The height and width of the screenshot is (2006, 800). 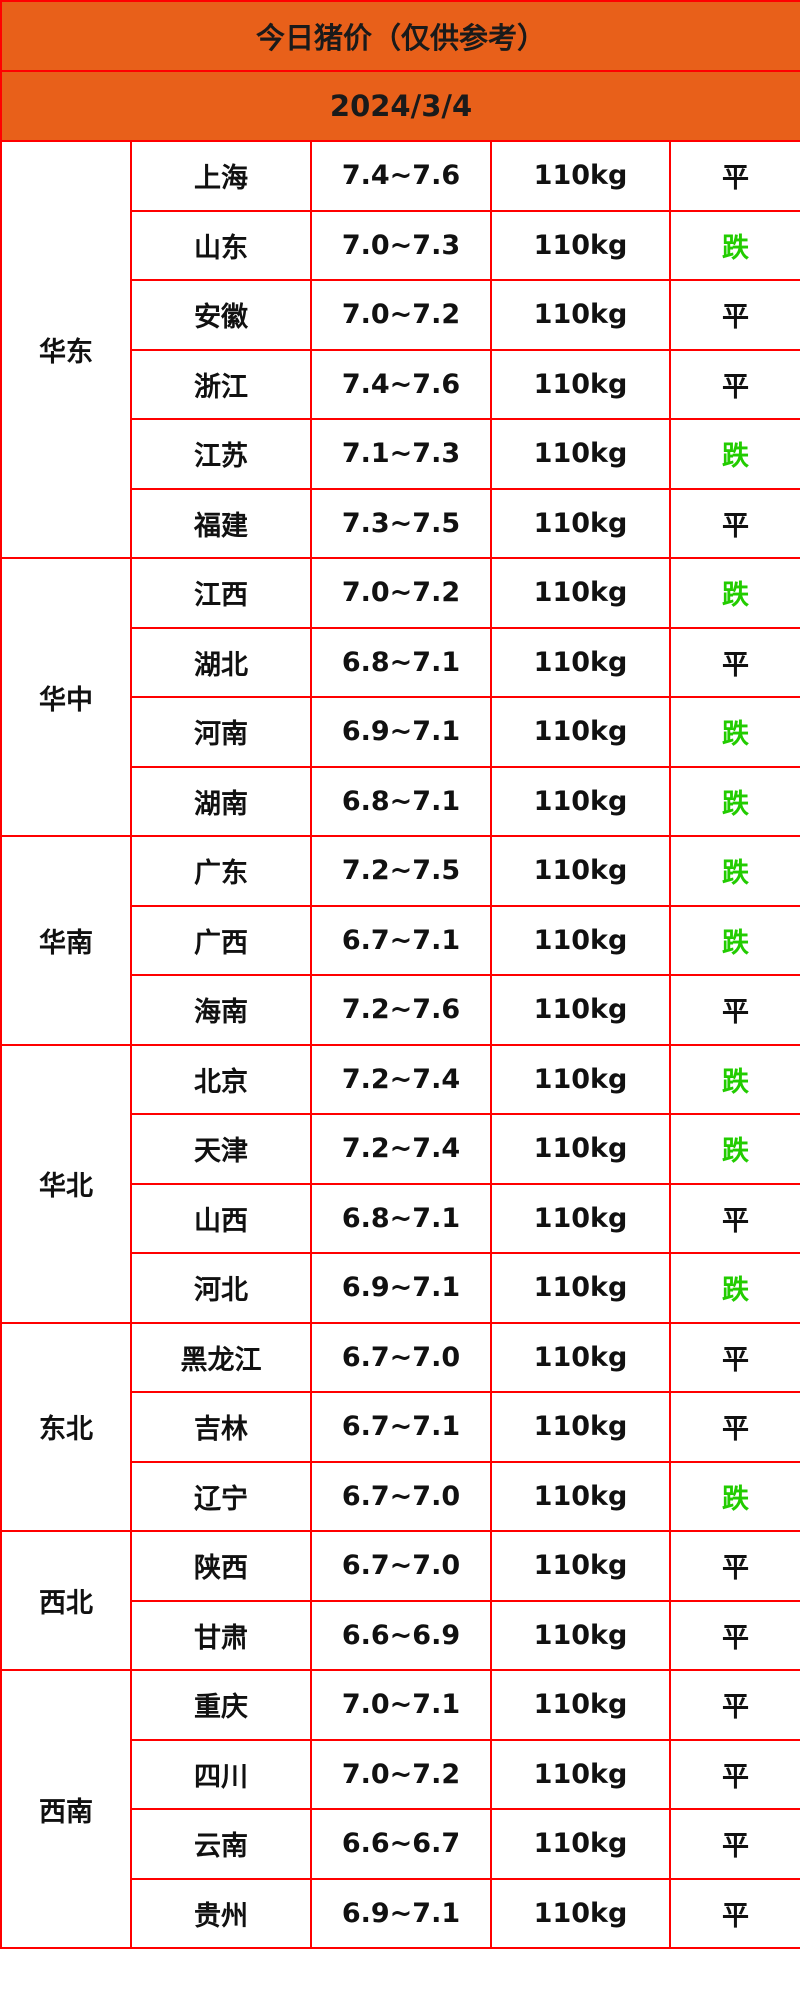 I want to click on province-cell: 黑龙江, so click(x=221, y=1357).